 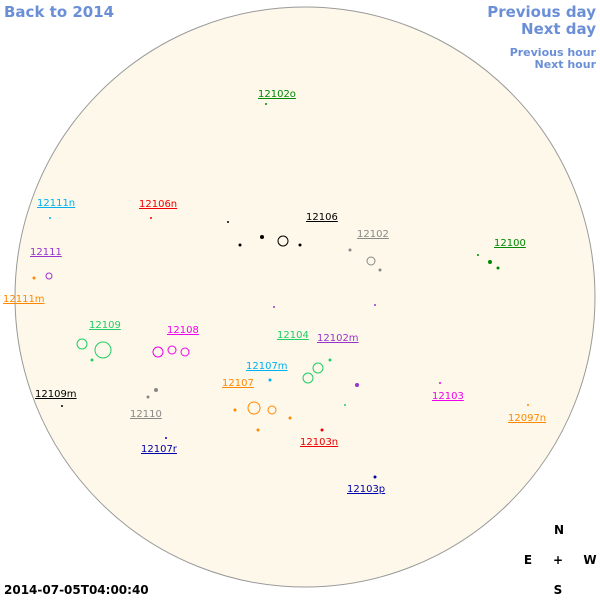 What do you see at coordinates (566, 64) in the screenshot?
I see `next-hour-link: Next hour` at bounding box center [566, 64].